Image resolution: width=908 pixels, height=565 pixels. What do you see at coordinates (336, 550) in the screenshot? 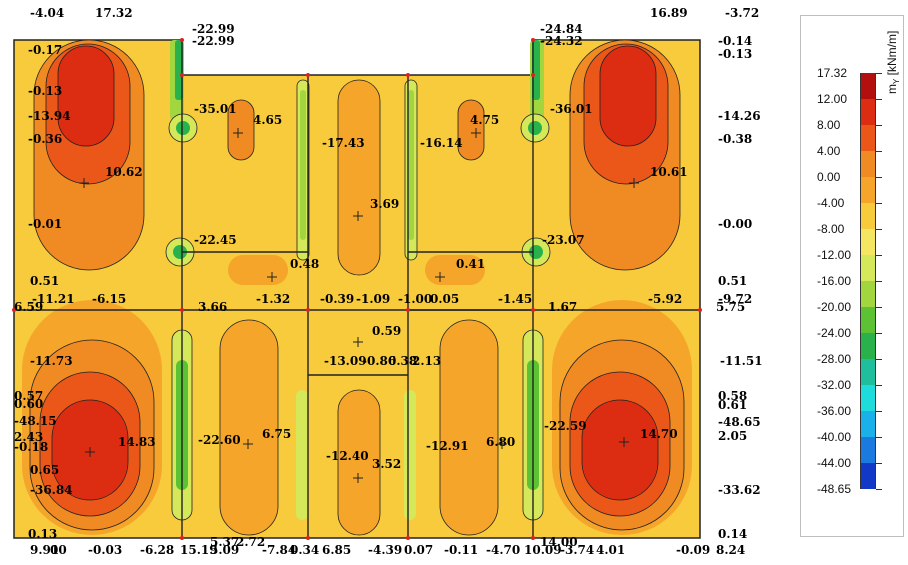
I see `value-label: 6.85` at bounding box center [336, 550].